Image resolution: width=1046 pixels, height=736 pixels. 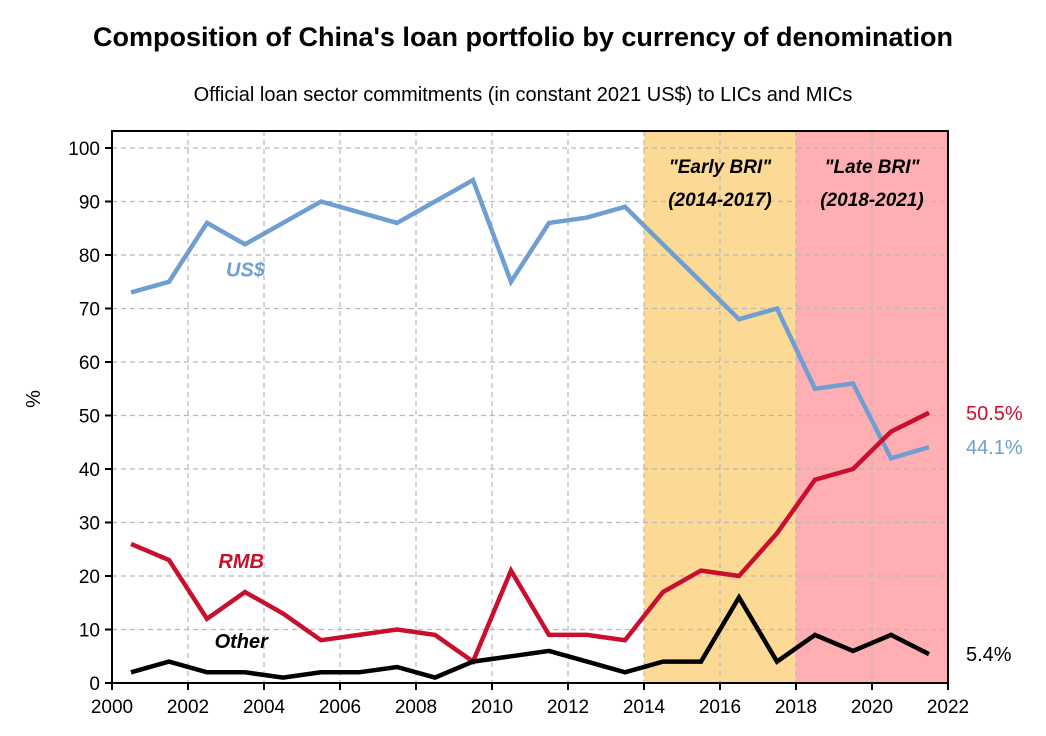 What do you see at coordinates (89, 256) in the screenshot?
I see `y-tick-label: 80` at bounding box center [89, 256].